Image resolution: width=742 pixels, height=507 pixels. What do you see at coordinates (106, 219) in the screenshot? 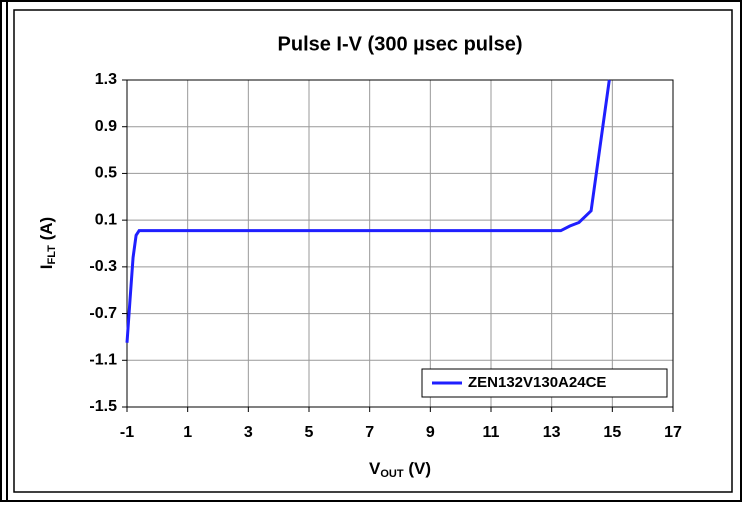
I see `y-tick-label: 0.1` at bounding box center [106, 219].